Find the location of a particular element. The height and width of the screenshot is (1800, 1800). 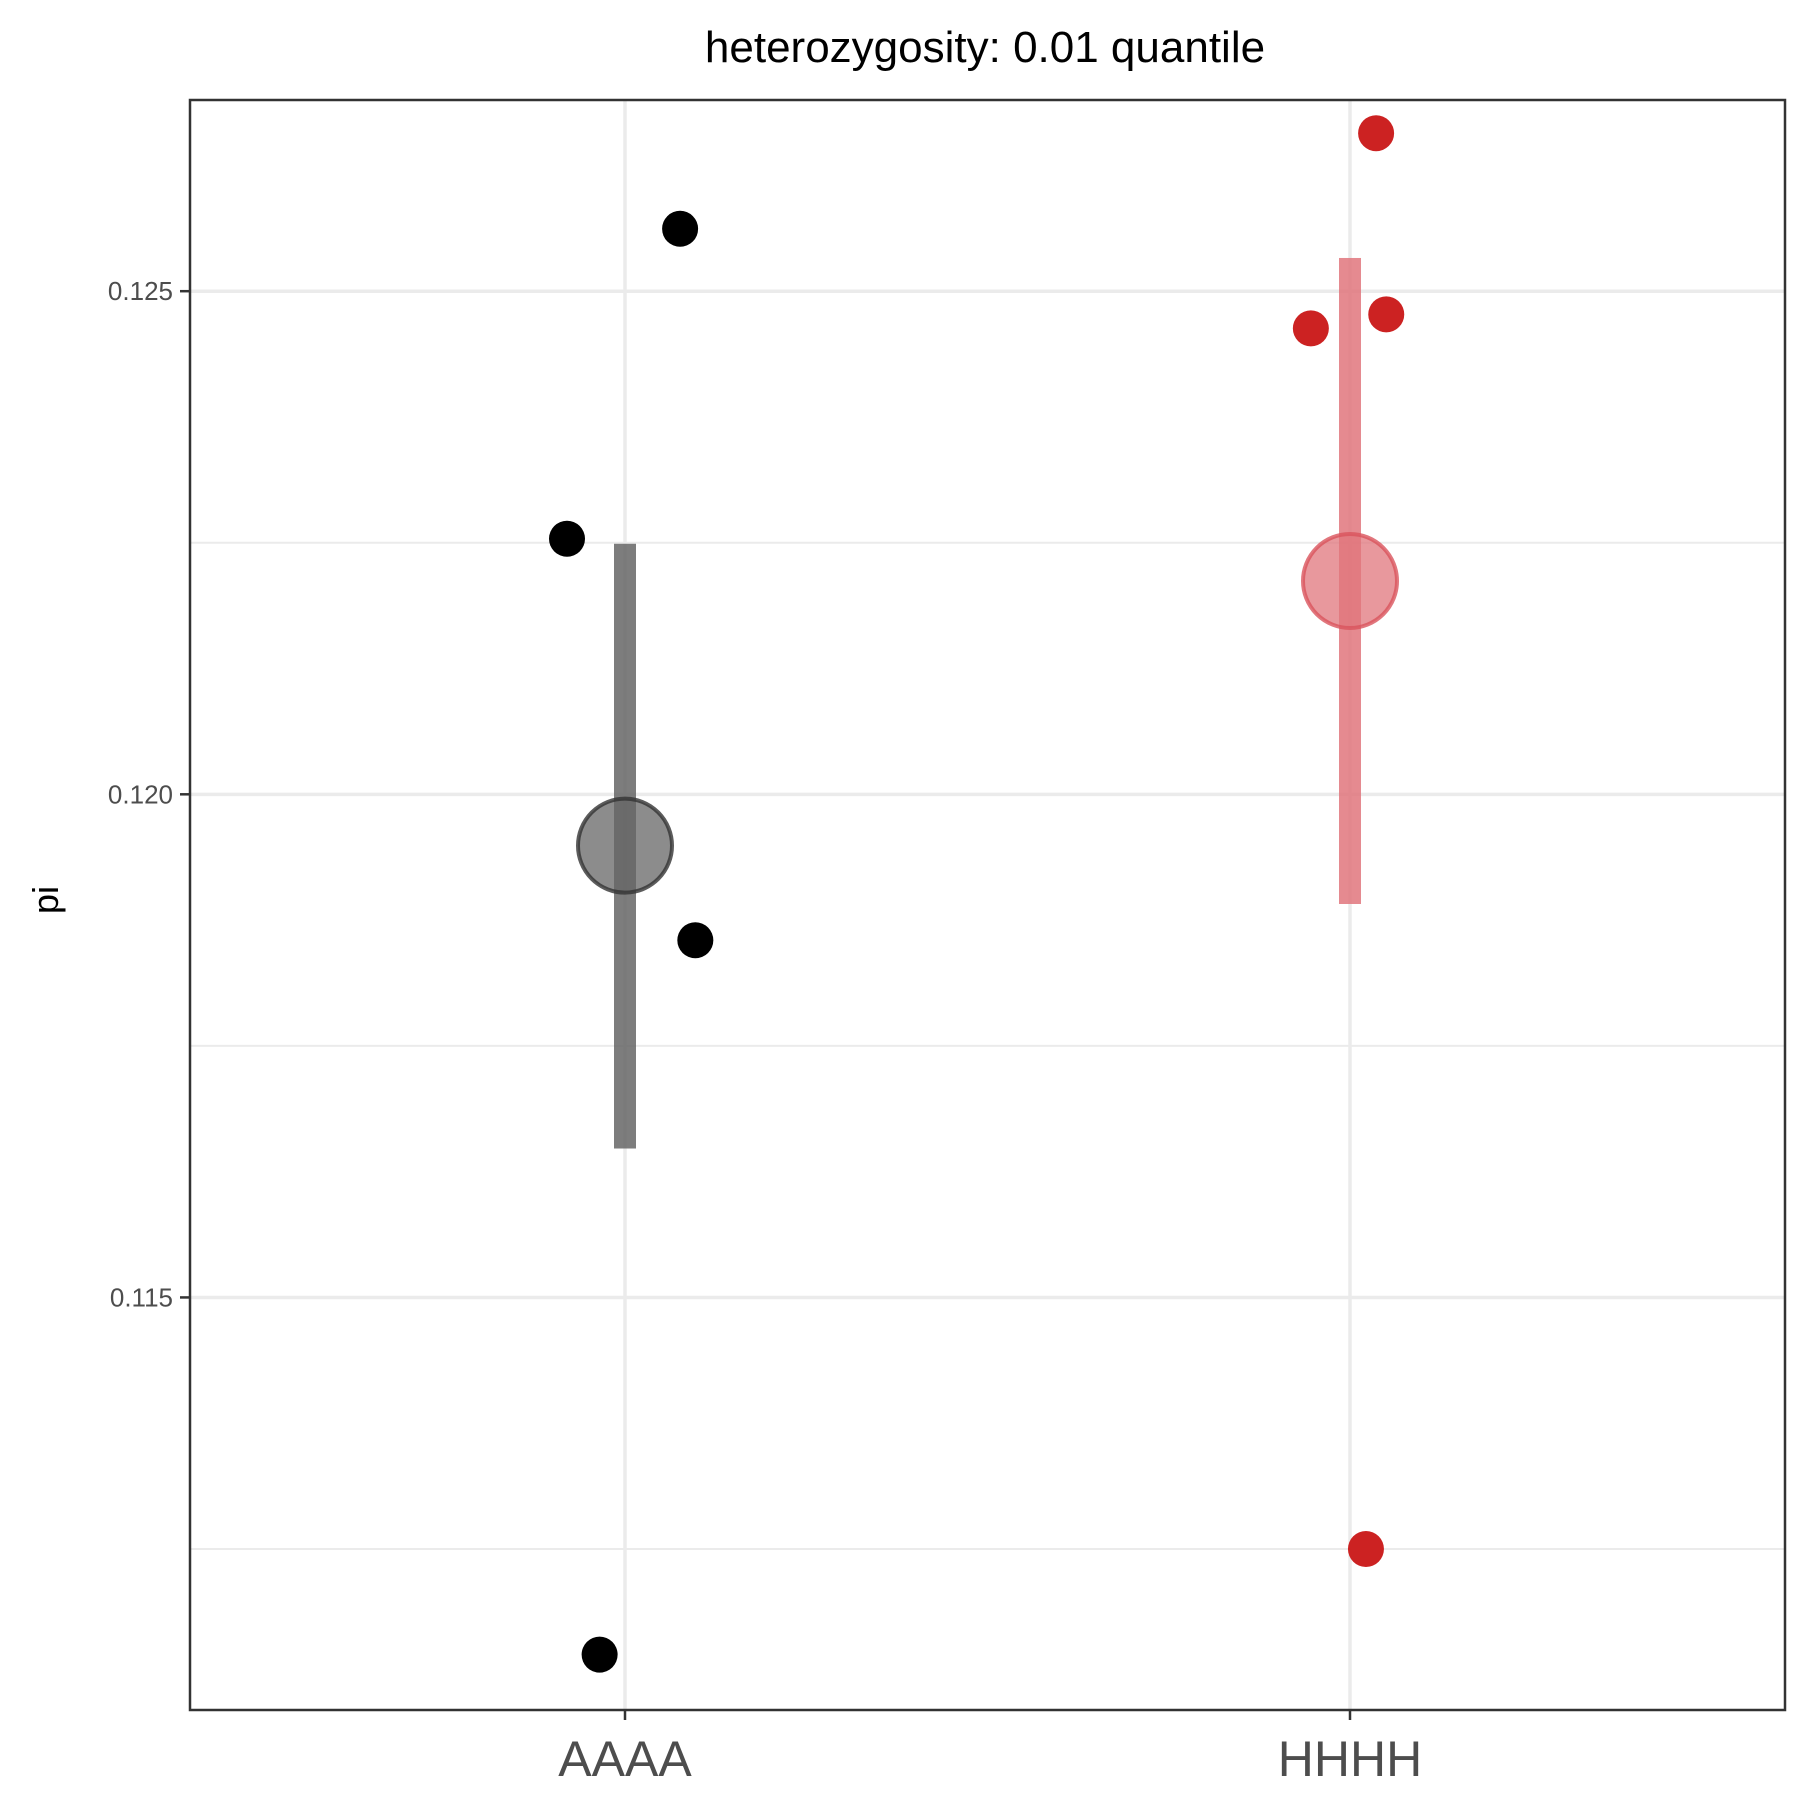

series-aaaa is located at coordinates (631, 941).